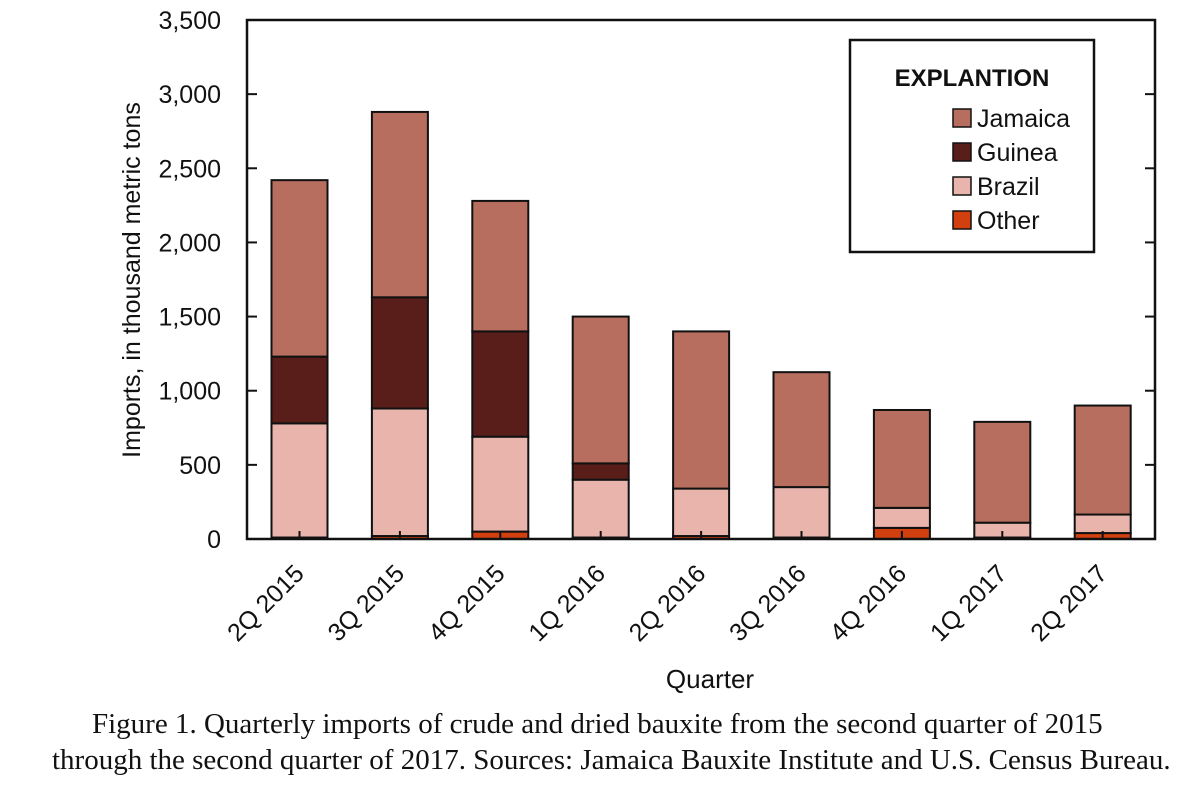 The image size is (1200, 800). I want to click on legend-swatch-jamaica, so click(962, 118).